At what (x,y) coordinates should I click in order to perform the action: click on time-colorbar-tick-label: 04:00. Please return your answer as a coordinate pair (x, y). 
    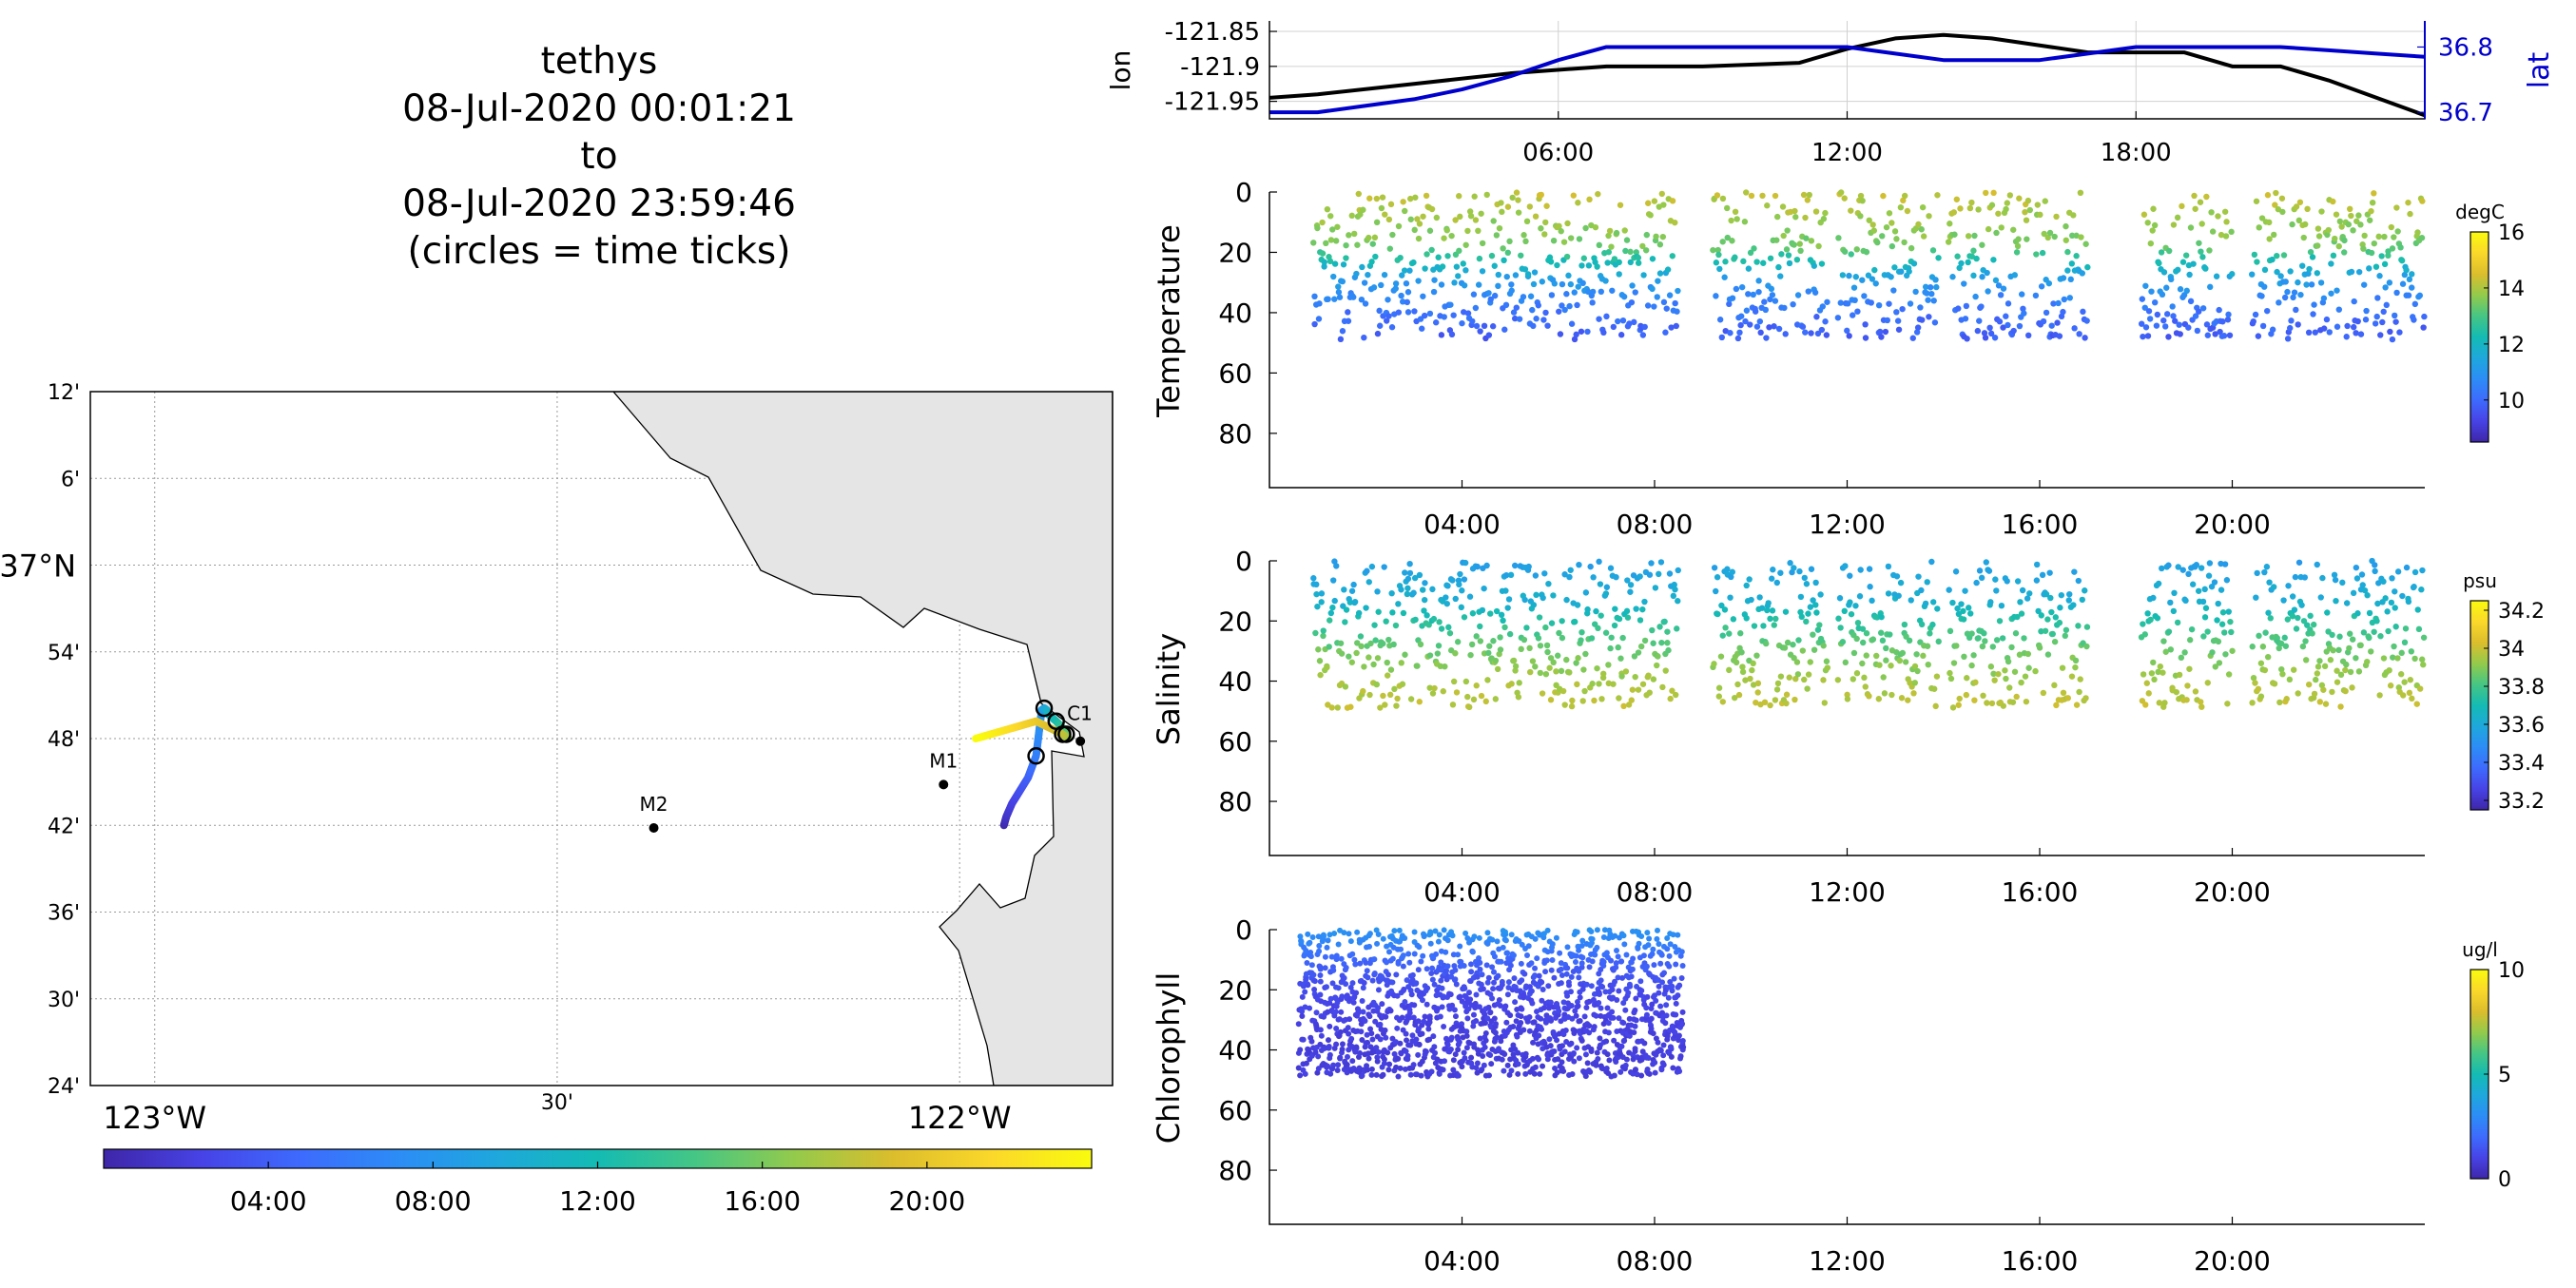
    Looking at the image, I should click on (268, 1201).